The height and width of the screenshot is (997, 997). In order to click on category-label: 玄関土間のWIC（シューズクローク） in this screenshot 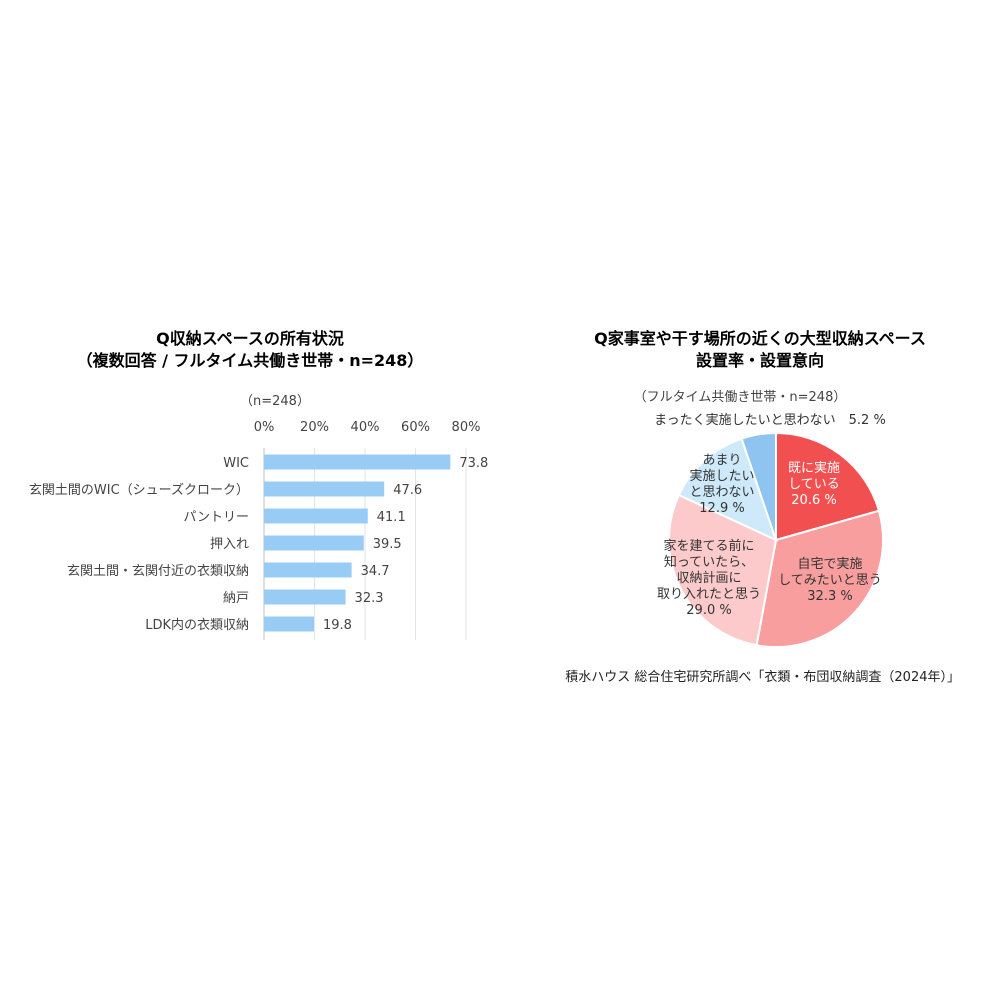, I will do `click(139, 490)`.